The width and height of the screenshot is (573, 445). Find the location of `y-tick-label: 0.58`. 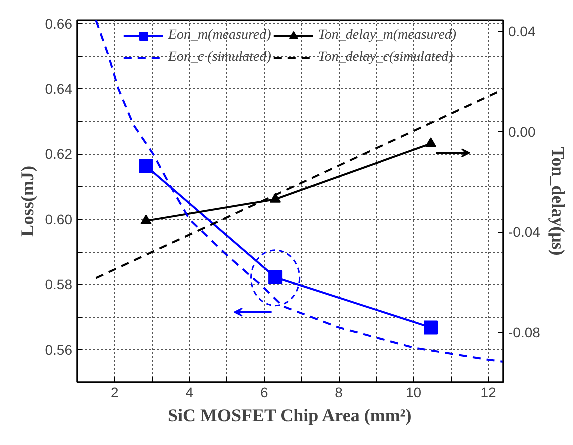

y-tick-label: 0.58 is located at coordinates (59, 284).